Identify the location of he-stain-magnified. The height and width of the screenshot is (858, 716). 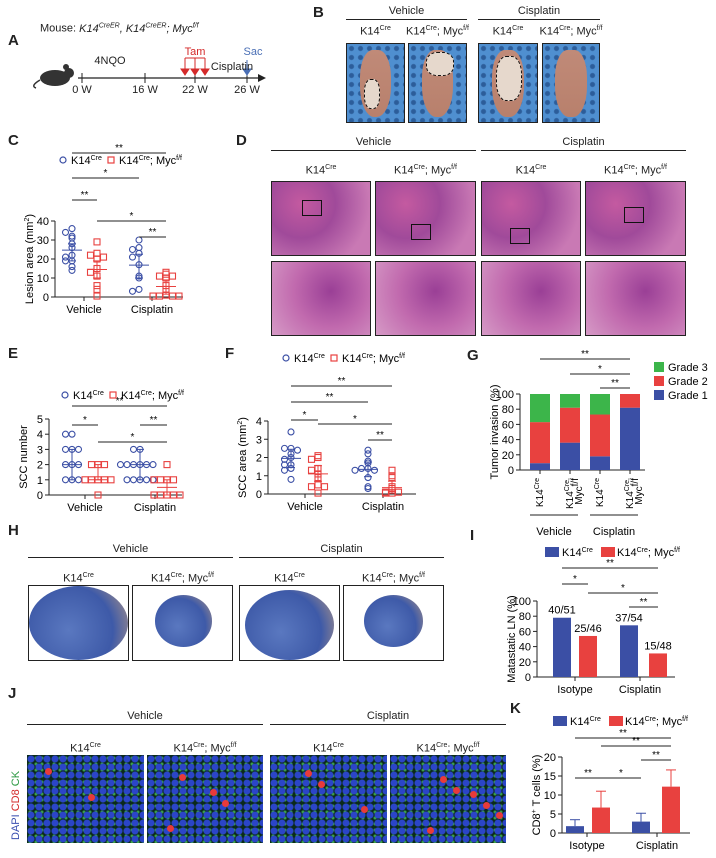
(321, 298).